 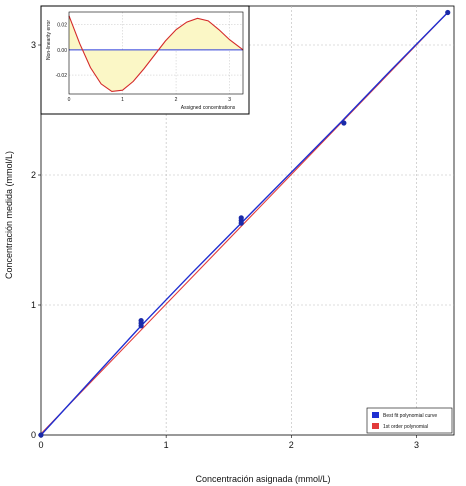 What do you see at coordinates (410, 416) in the screenshot?
I see `legend-label-best-fit: Best fit polynomial curve` at bounding box center [410, 416].